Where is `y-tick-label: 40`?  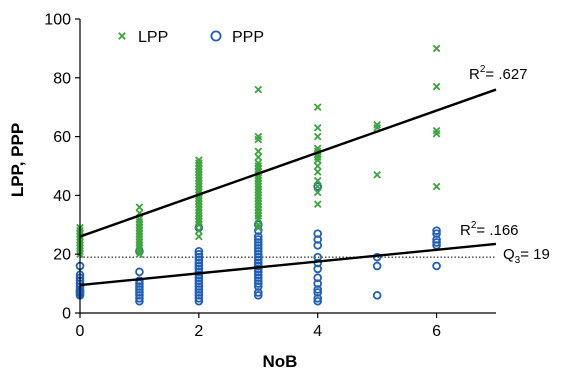
y-tick-label: 40 is located at coordinates (62, 196).